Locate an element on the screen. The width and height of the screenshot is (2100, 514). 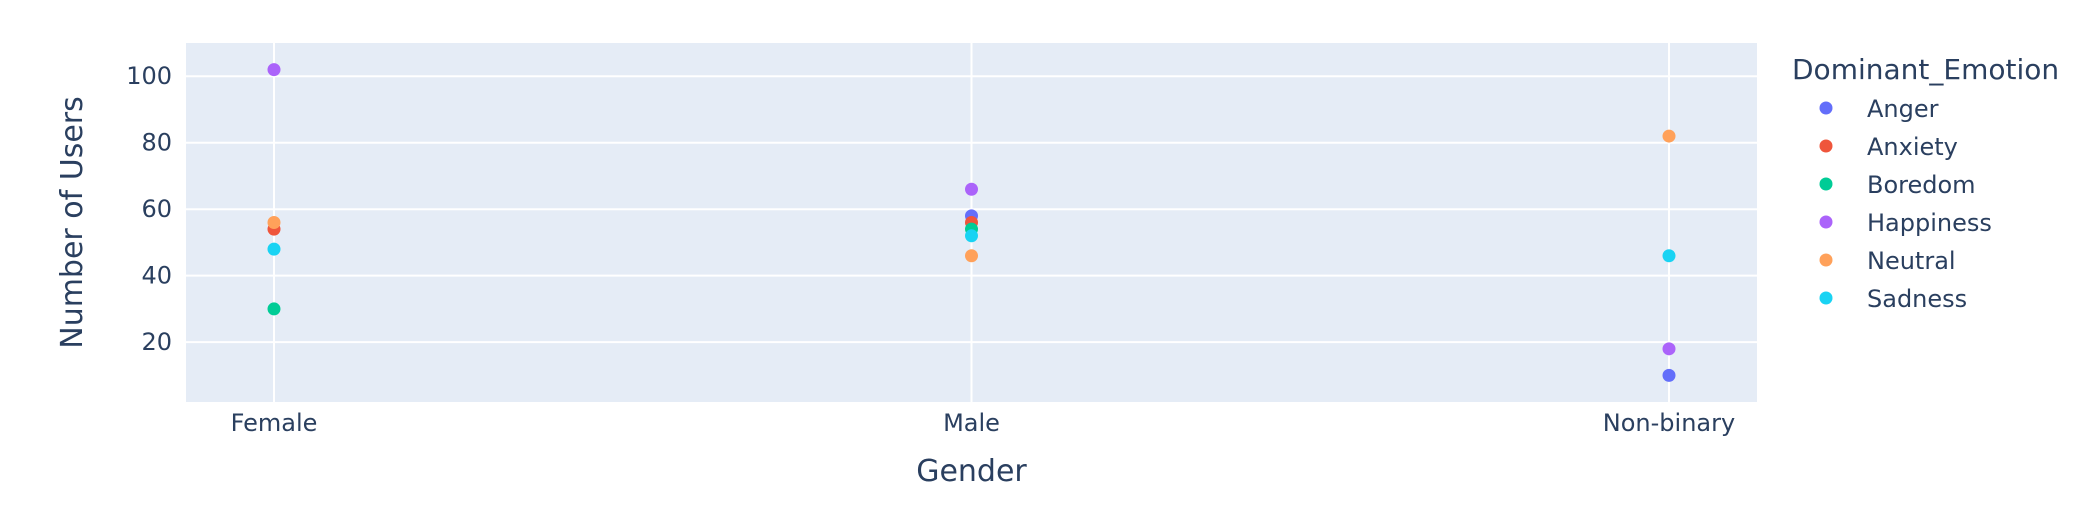
y-tick-label: 40 is located at coordinates (156, 276).